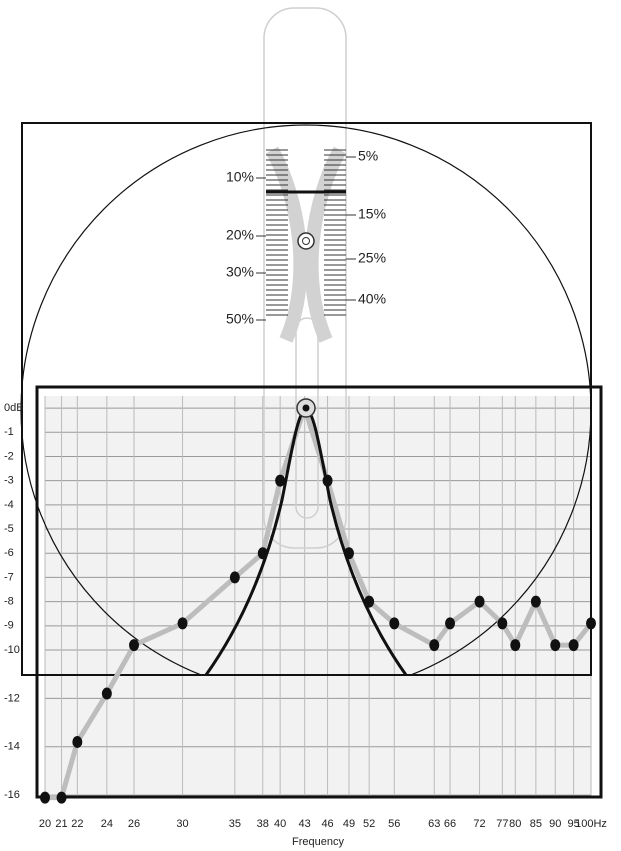  Describe the element at coordinates (434, 824) in the screenshot. I see `x-tick-label: 63` at that location.